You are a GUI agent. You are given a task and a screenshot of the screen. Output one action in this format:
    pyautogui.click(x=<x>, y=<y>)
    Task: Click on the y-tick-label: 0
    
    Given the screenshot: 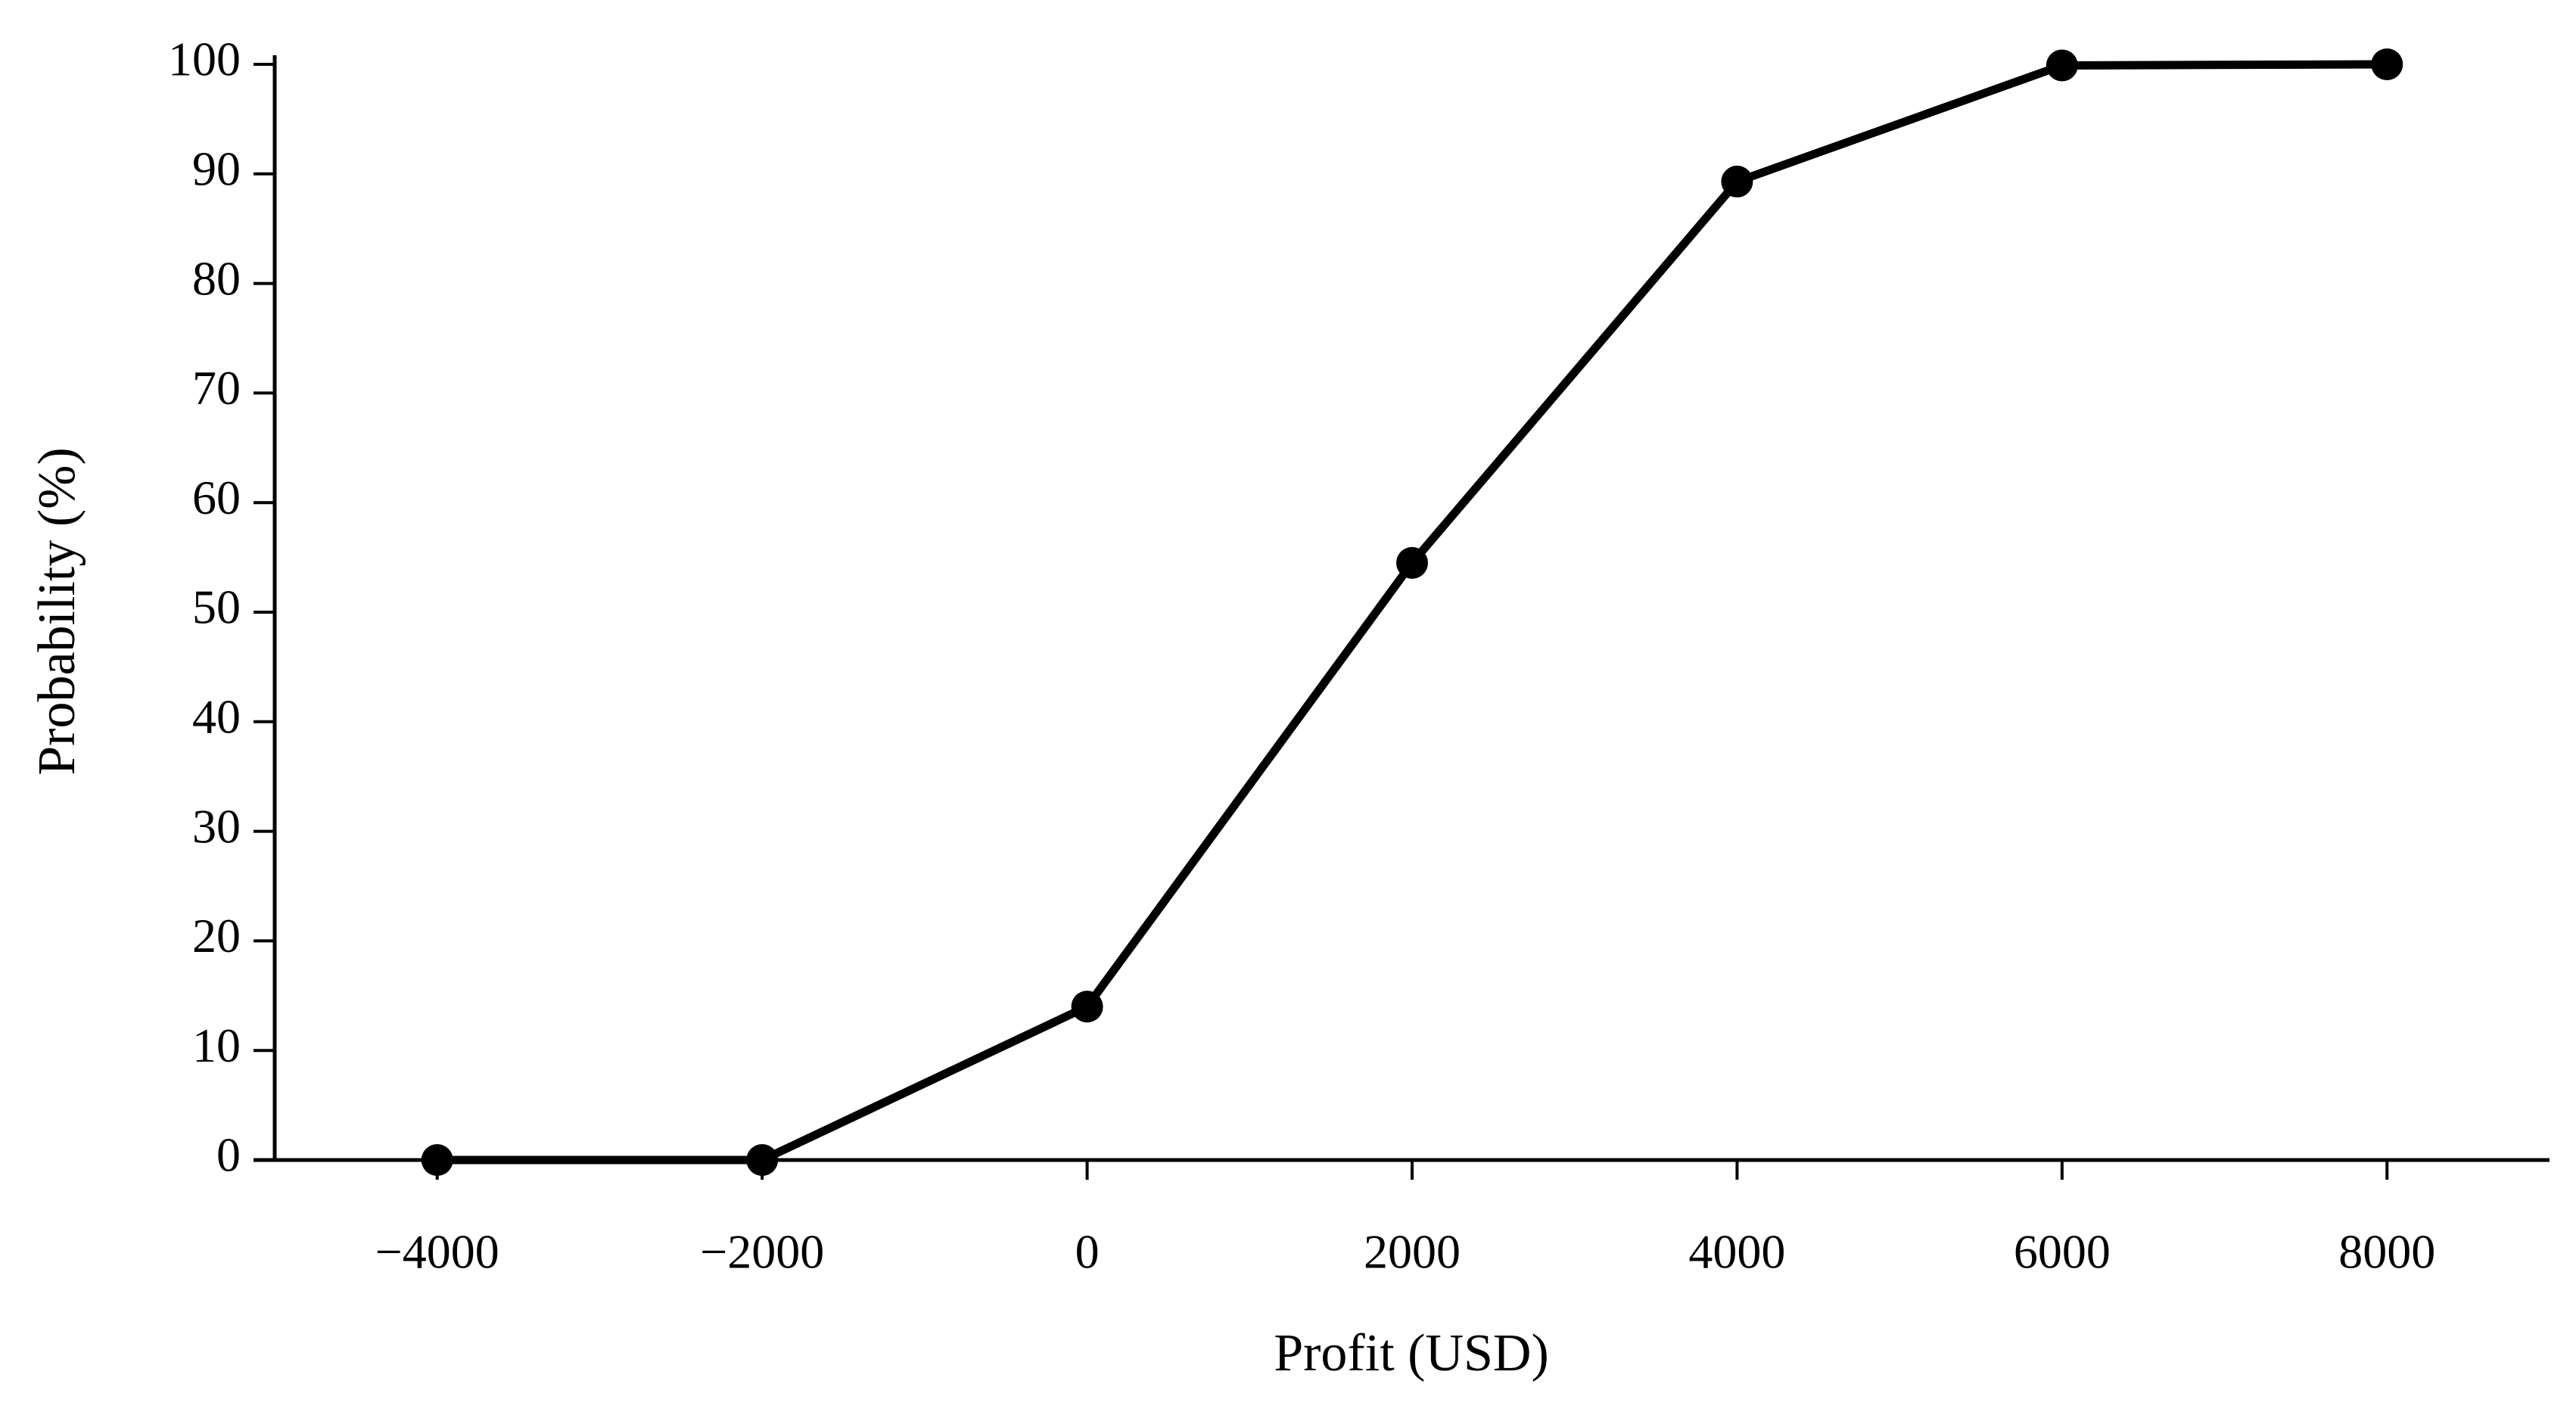 What is the action you would take?
    pyautogui.click(x=228, y=1155)
    